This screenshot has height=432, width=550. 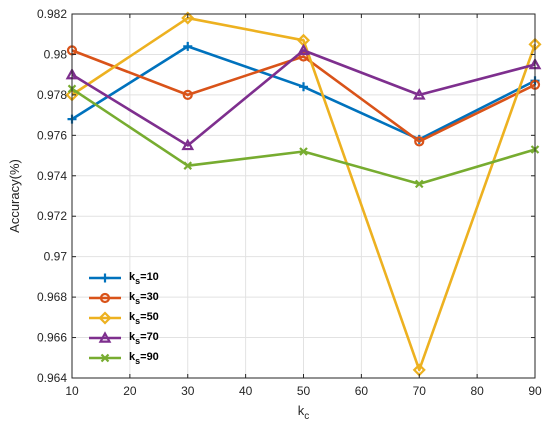 I want to click on x-tick-label: 70, so click(x=420, y=391).